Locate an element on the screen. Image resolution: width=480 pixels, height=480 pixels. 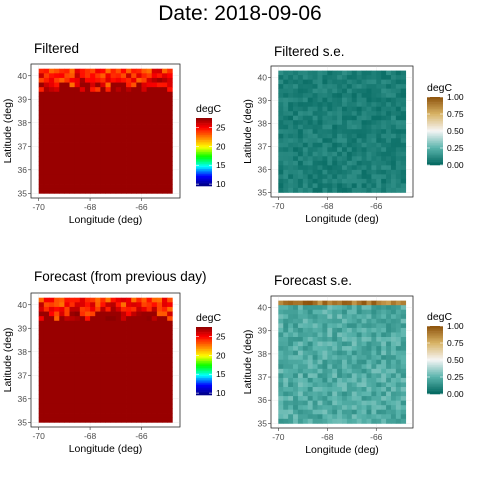
legend-tick-label: 20 is located at coordinates (221, 146).